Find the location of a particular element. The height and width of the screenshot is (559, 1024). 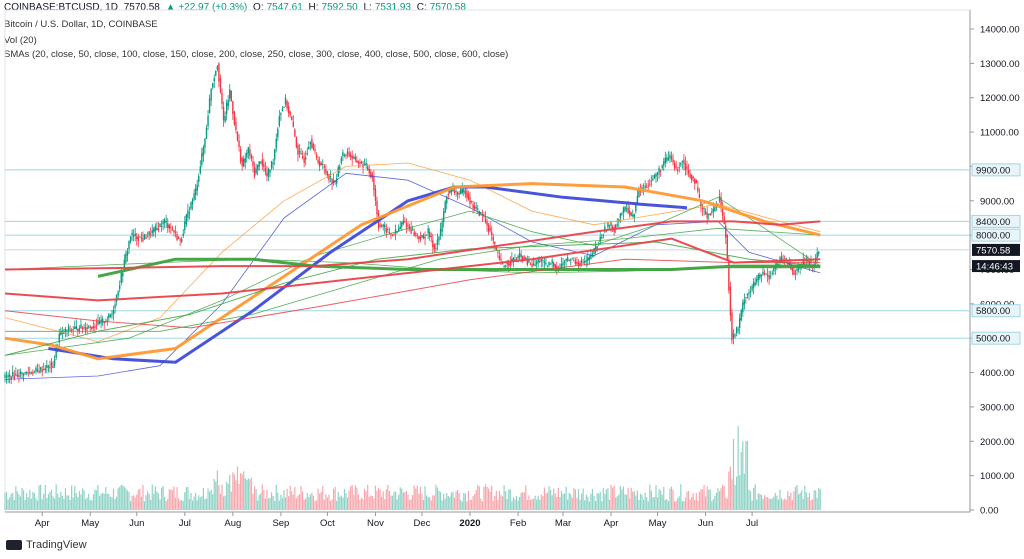

footer-brand: TradingView is located at coordinates (46, 545).